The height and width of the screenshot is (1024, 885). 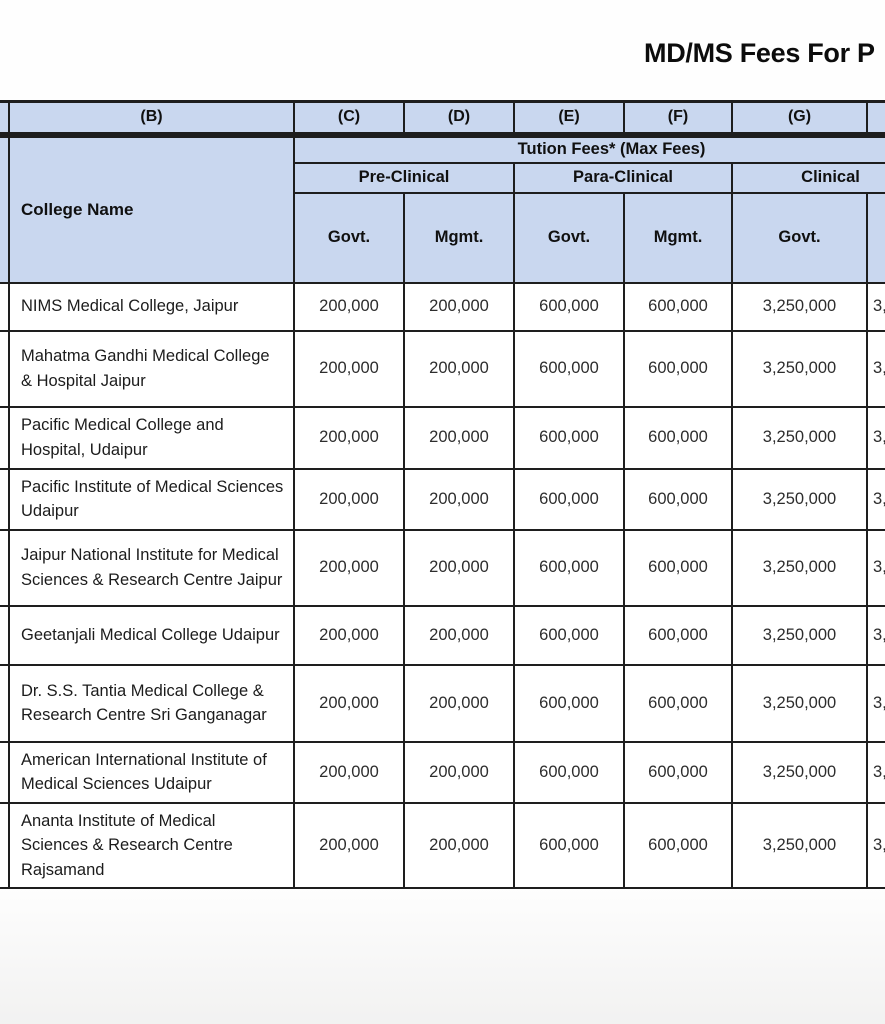 I want to click on type-header-govt-c: Govt., so click(x=349, y=237).